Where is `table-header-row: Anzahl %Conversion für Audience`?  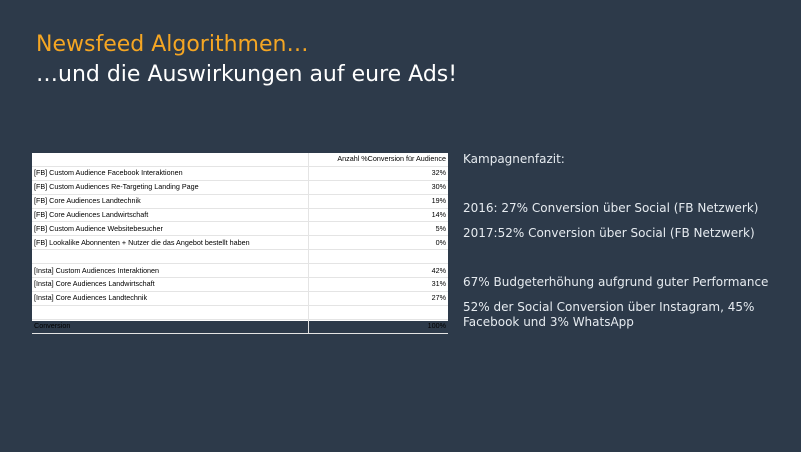
table-header-row: Anzahl %Conversion für Audience is located at coordinates (240, 160).